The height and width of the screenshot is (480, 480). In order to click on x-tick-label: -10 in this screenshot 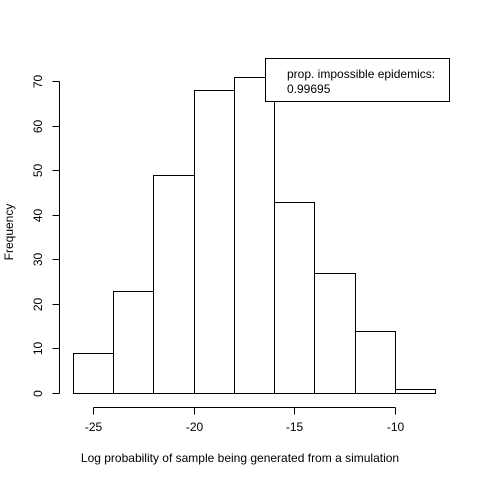, I will do `click(396, 427)`.